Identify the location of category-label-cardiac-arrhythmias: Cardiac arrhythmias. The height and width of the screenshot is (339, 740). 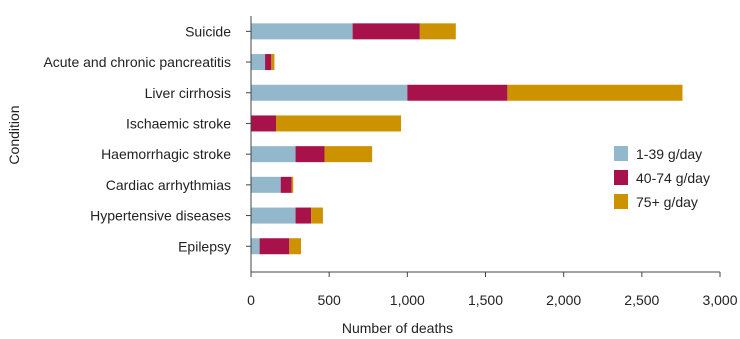
(168, 185).